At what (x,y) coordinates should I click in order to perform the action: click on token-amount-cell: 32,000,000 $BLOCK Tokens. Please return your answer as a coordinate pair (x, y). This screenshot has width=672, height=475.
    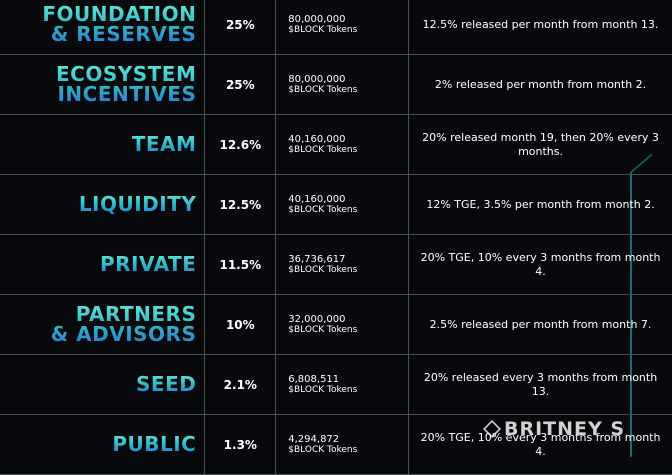
    Looking at the image, I should click on (342, 324).